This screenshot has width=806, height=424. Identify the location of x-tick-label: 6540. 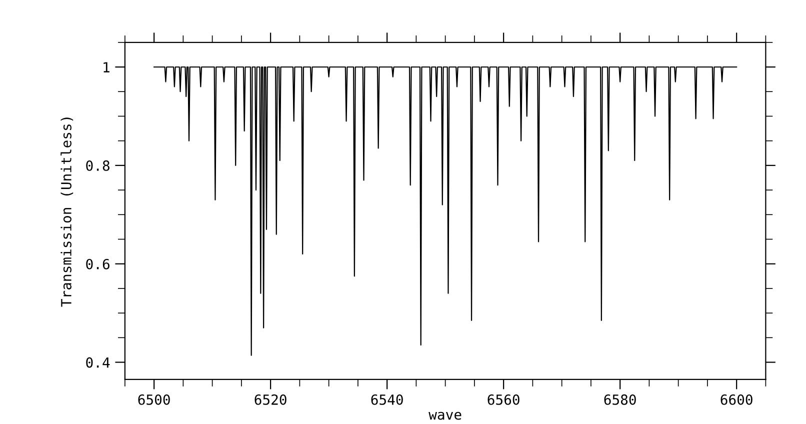
(387, 399).